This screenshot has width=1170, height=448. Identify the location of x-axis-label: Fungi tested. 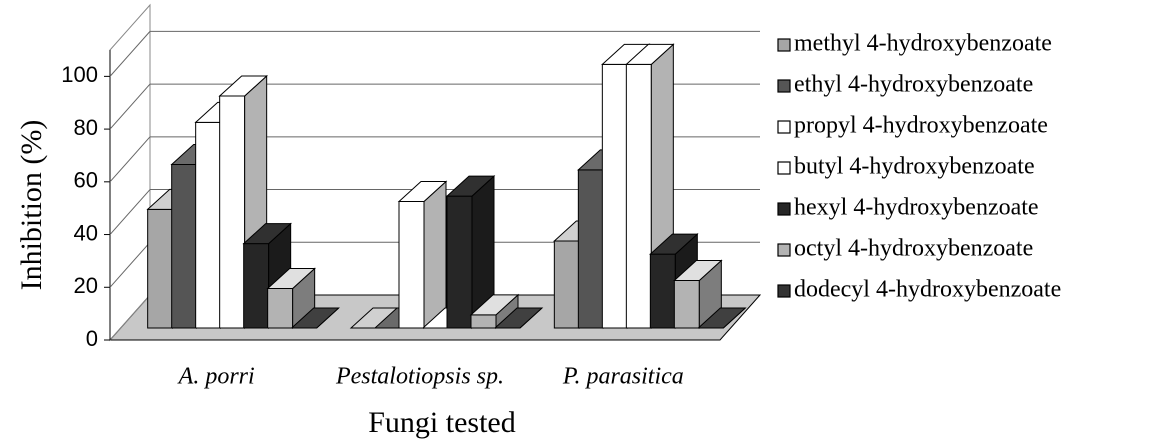
(442, 422).